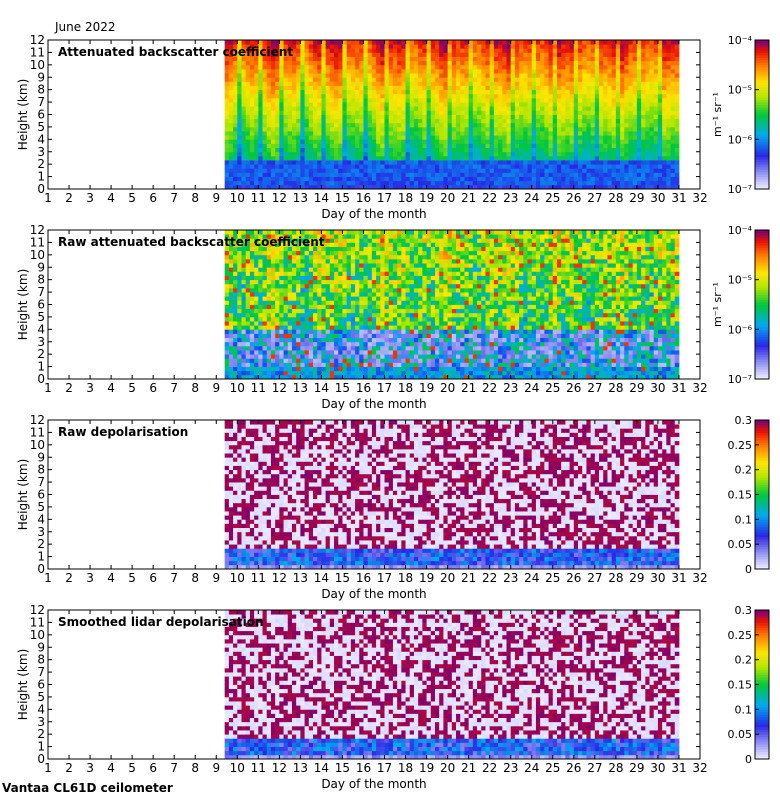 The image size is (780, 800). What do you see at coordinates (531, 198) in the screenshot?
I see `x-tick-label: 24` at bounding box center [531, 198].